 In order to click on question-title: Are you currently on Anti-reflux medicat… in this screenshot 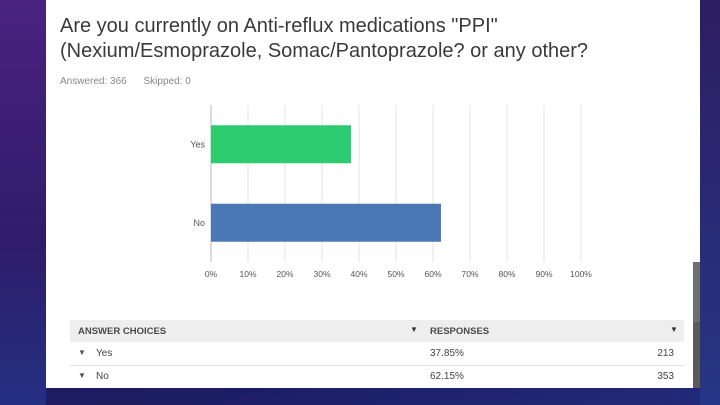, I will do `click(324, 38)`.